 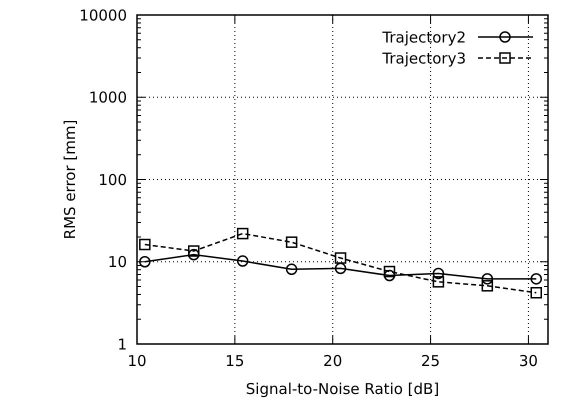 I want to click on x-tick-label: 25, so click(x=430, y=361).